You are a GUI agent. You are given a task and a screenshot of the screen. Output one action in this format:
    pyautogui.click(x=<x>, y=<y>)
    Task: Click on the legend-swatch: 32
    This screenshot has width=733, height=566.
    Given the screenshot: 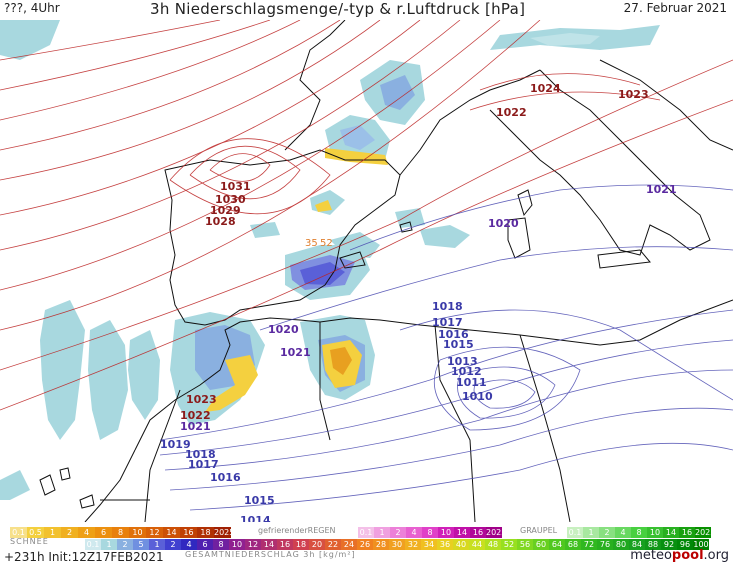 What is the action you would take?
    pyautogui.click(x=413, y=544)
    